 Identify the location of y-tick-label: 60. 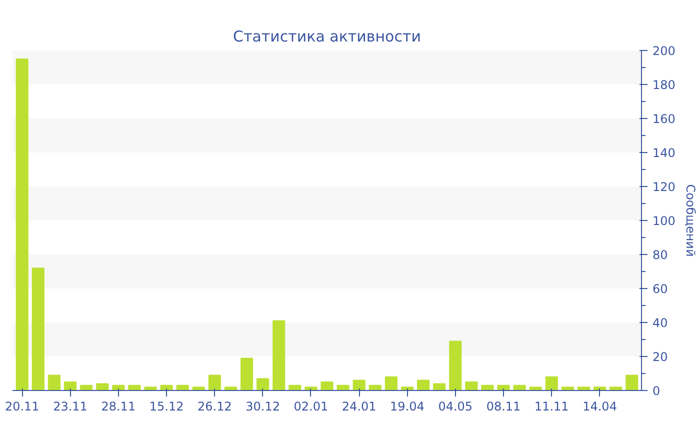
(660, 289).